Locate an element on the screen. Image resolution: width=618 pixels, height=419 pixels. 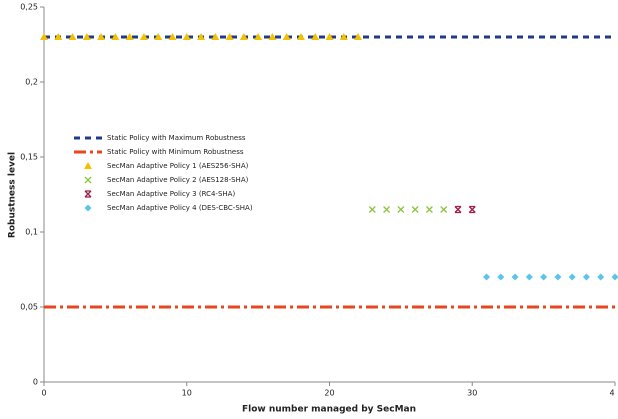
y-axis-title: Robustness level is located at coordinates (13, 195).